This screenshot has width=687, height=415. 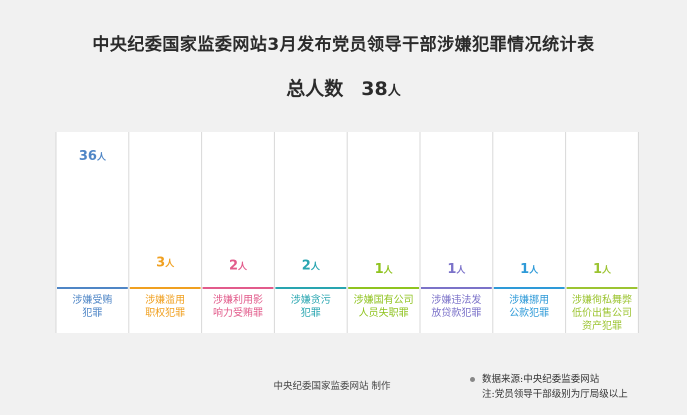 What do you see at coordinates (384, 312) in the screenshot?
I see `category-label: 人员失职罪` at bounding box center [384, 312].